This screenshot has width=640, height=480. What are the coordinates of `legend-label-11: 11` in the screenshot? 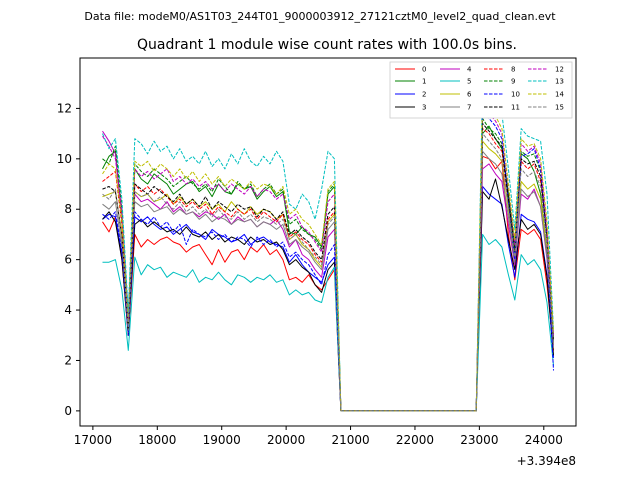 It's located at (515, 108).